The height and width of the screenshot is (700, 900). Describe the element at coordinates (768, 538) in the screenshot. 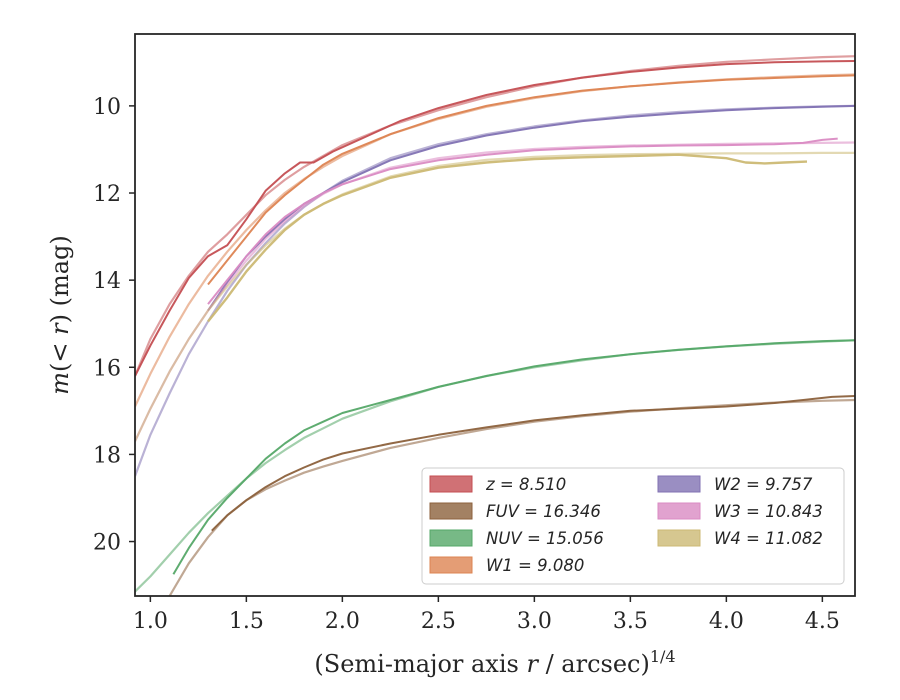

I see `legend-label-6: W4 = 11.082` at that location.